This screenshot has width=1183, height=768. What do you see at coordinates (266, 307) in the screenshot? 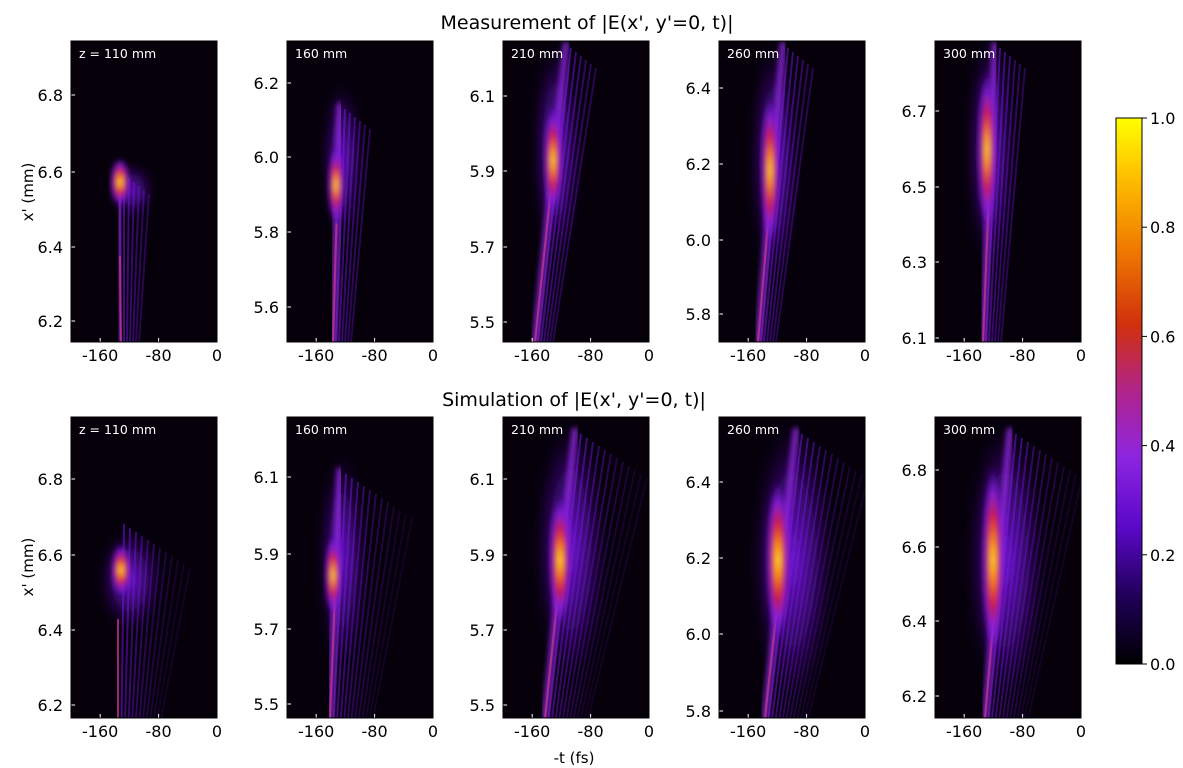
I see `y-tick-label: 5.6` at bounding box center [266, 307].